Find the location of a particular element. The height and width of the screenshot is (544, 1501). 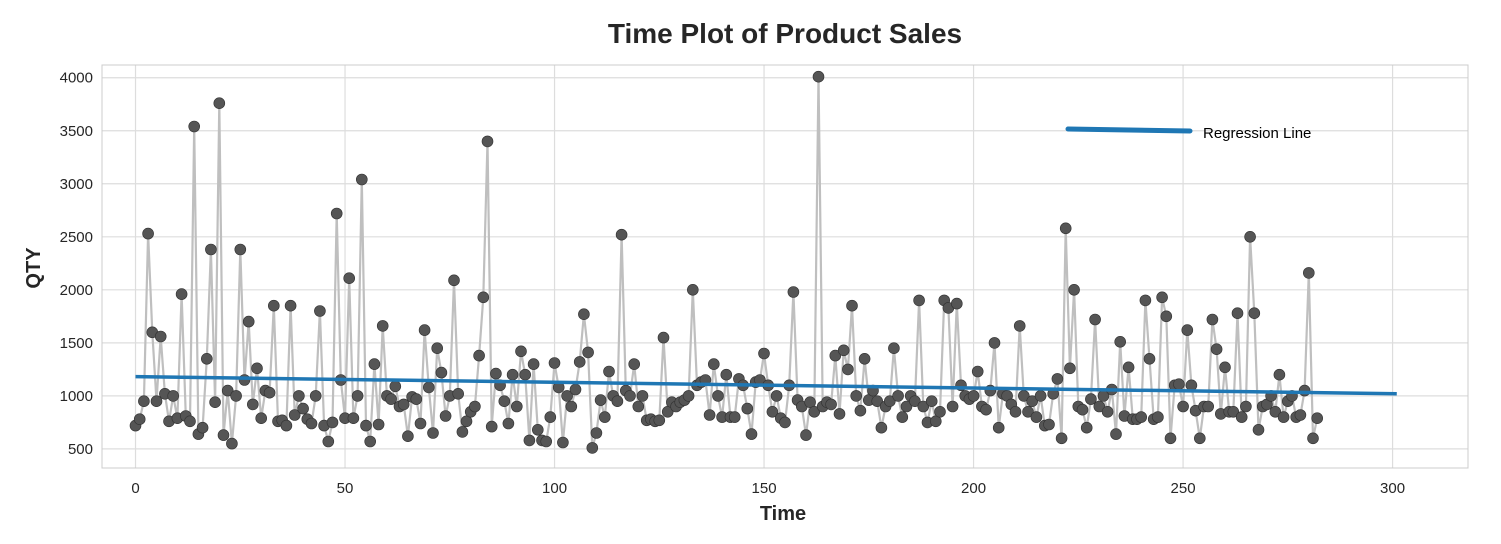

x-axis-ticks: 0 50 100 150 200 250 300 is located at coordinates (768, 488).